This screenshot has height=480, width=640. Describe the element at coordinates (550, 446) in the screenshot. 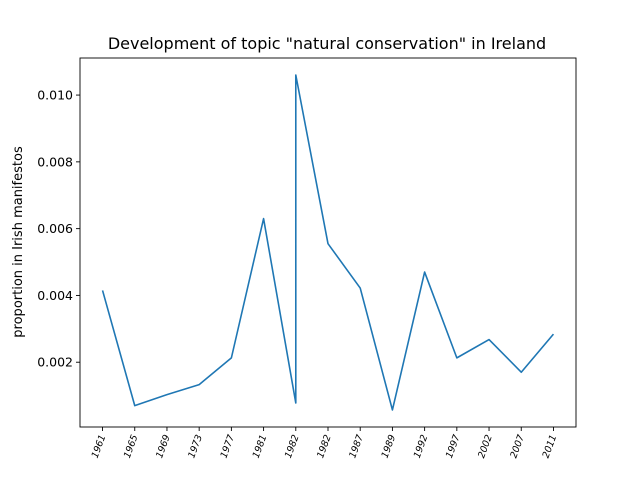

I see `x-tick-label: 2011` at that location.